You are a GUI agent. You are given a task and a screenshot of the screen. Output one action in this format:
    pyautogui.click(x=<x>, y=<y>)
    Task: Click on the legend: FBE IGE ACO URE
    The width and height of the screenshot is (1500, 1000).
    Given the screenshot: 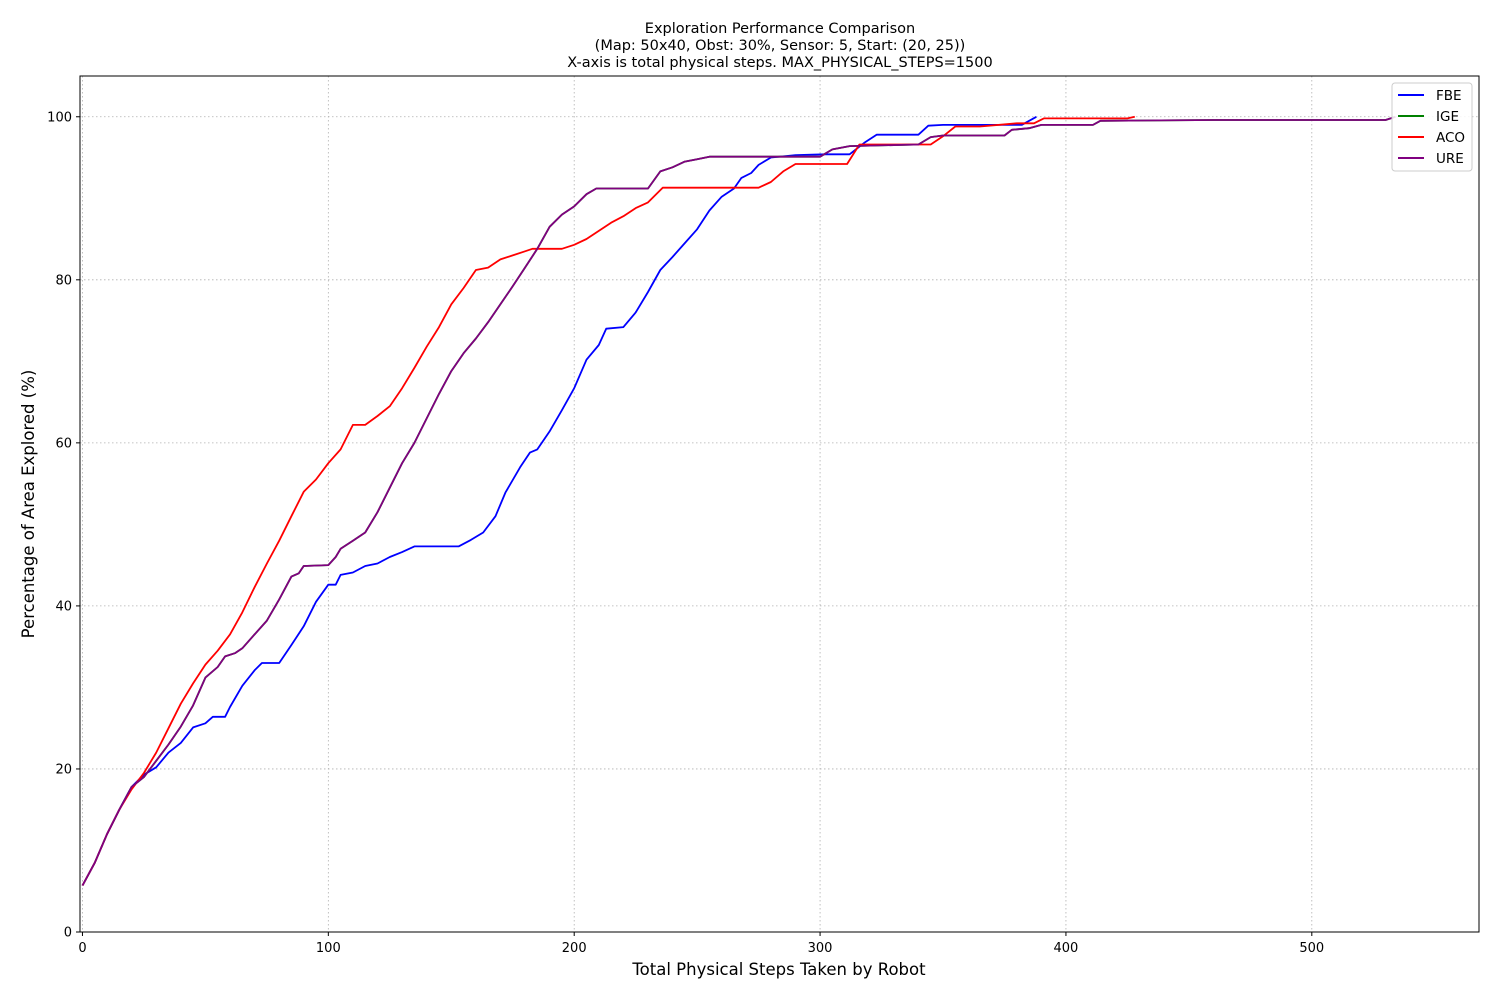 What is the action you would take?
    pyautogui.click(x=1432, y=127)
    